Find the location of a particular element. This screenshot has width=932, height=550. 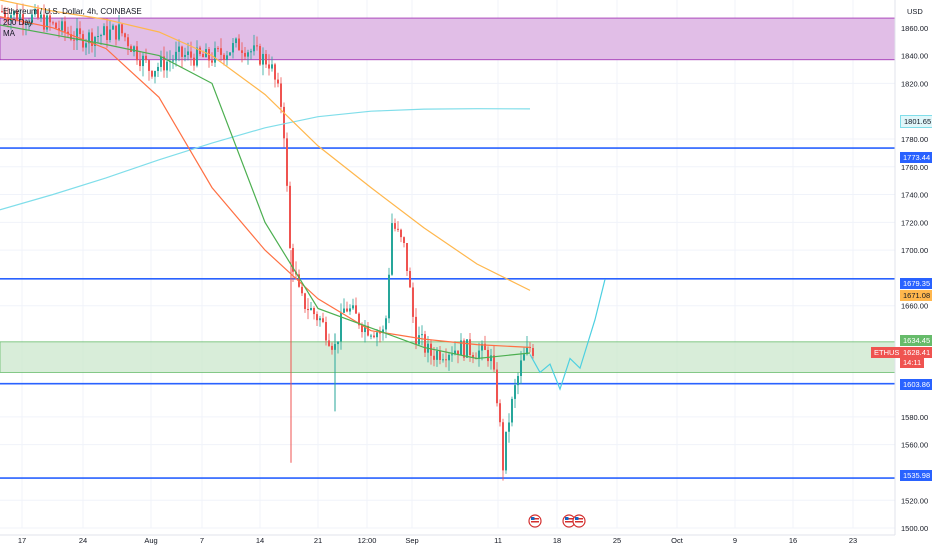

time-tick-label: 7 is located at coordinates (202, 540).